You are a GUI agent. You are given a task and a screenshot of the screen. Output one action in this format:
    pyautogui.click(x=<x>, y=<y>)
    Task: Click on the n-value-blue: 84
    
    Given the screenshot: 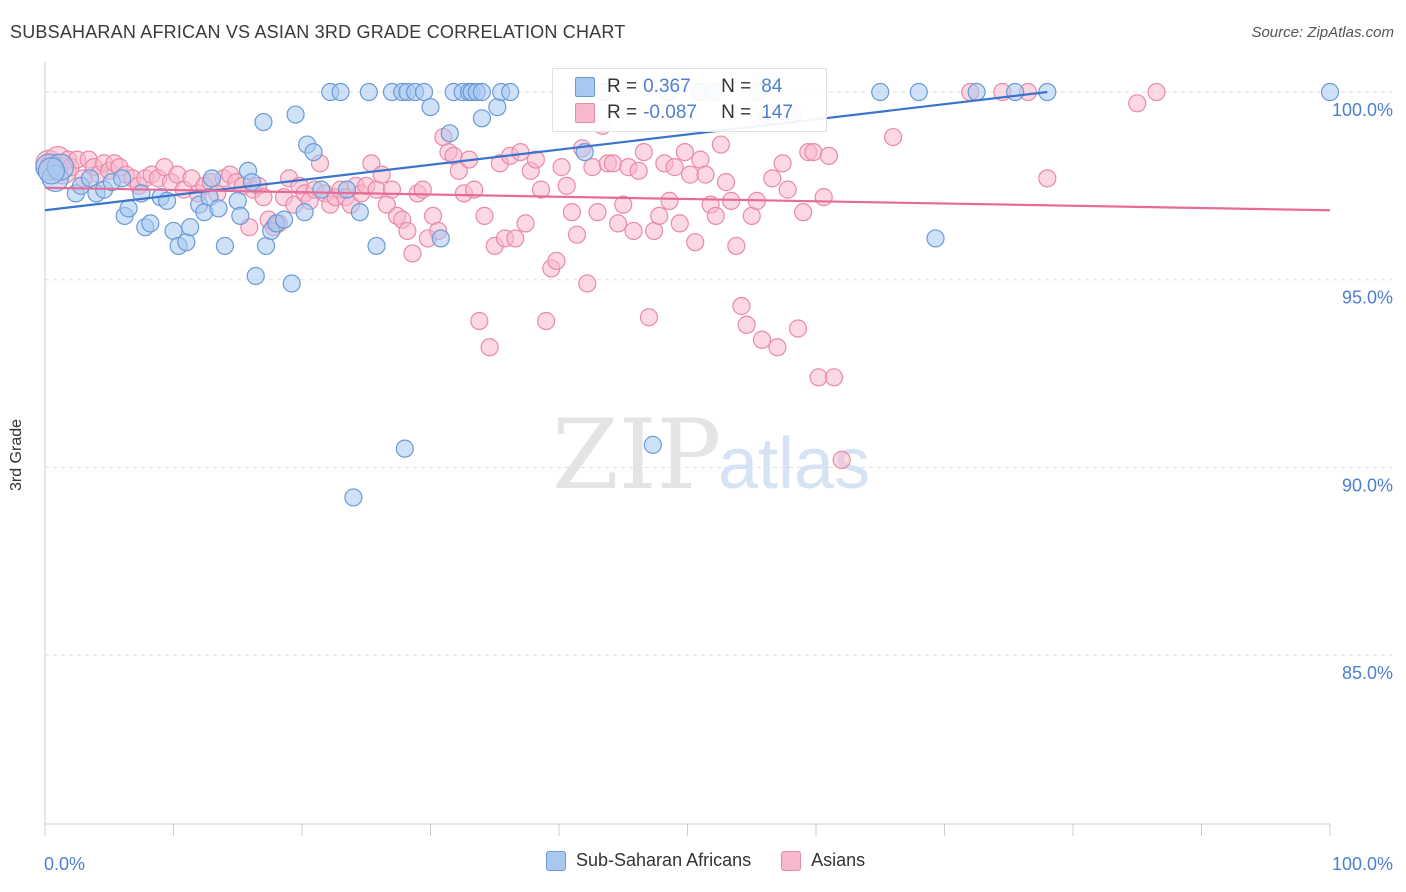 What is the action you would take?
    pyautogui.click(x=772, y=86)
    